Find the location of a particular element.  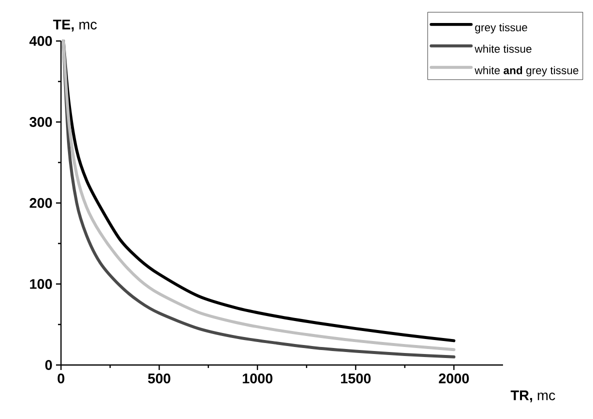

x-tick-label: 2000 is located at coordinates (453, 379).